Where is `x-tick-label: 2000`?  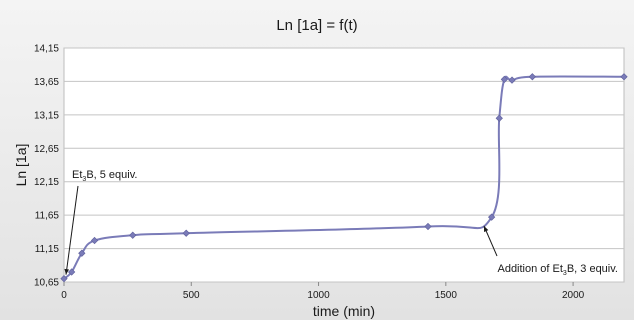 x-tick-label: 2000 is located at coordinates (573, 295).